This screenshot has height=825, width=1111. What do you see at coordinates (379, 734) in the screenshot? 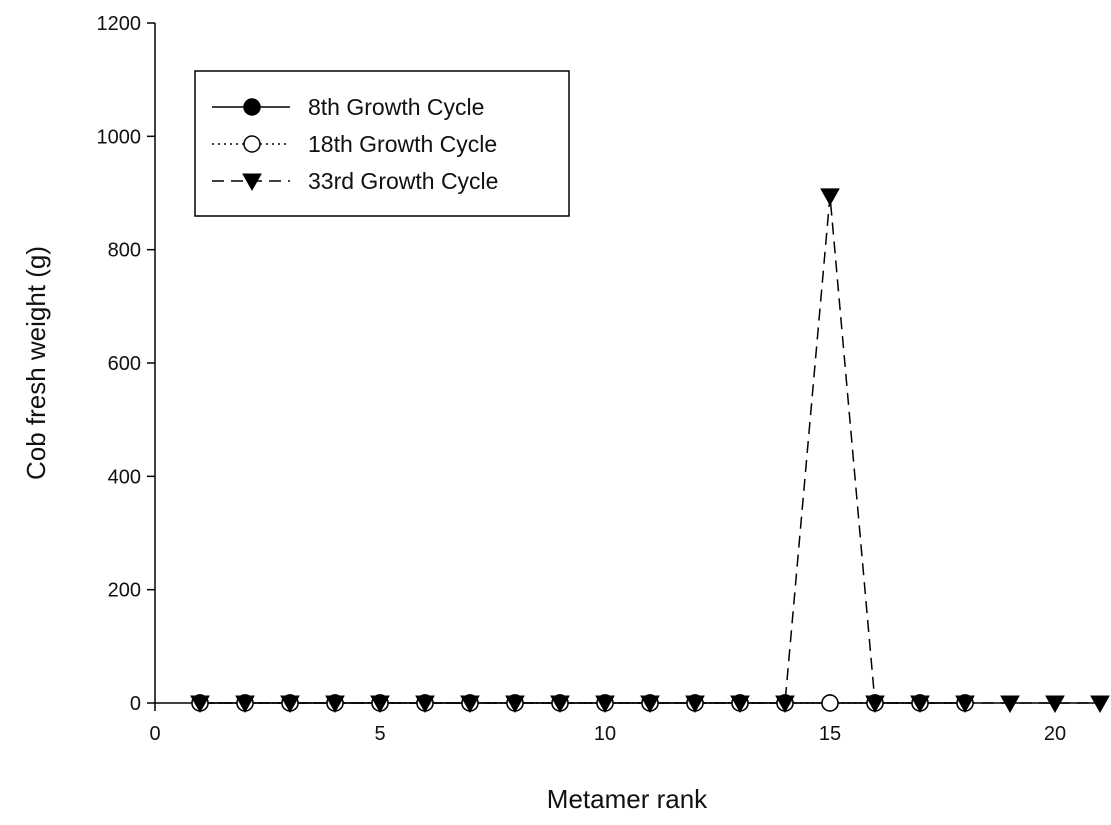
I see `x-tick-label: 5` at bounding box center [379, 734].